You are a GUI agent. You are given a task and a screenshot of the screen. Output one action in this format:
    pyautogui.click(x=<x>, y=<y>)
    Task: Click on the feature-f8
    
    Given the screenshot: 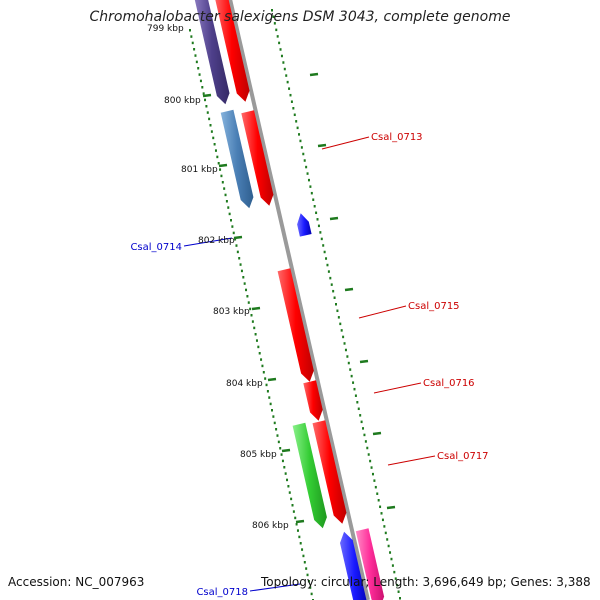 What is the action you would take?
    pyautogui.click(x=329, y=472)
    